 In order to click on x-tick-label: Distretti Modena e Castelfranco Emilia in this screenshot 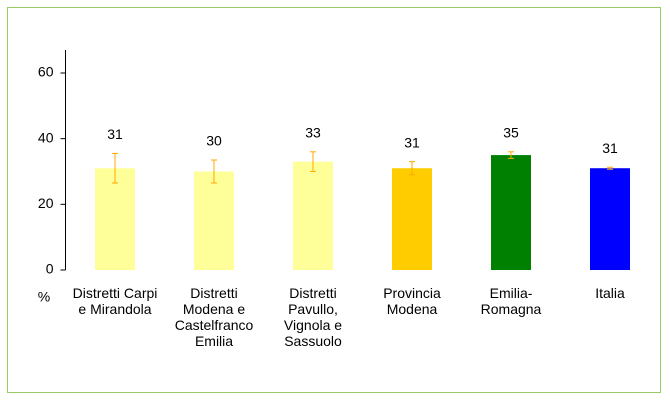, I will do `click(214, 317)`.